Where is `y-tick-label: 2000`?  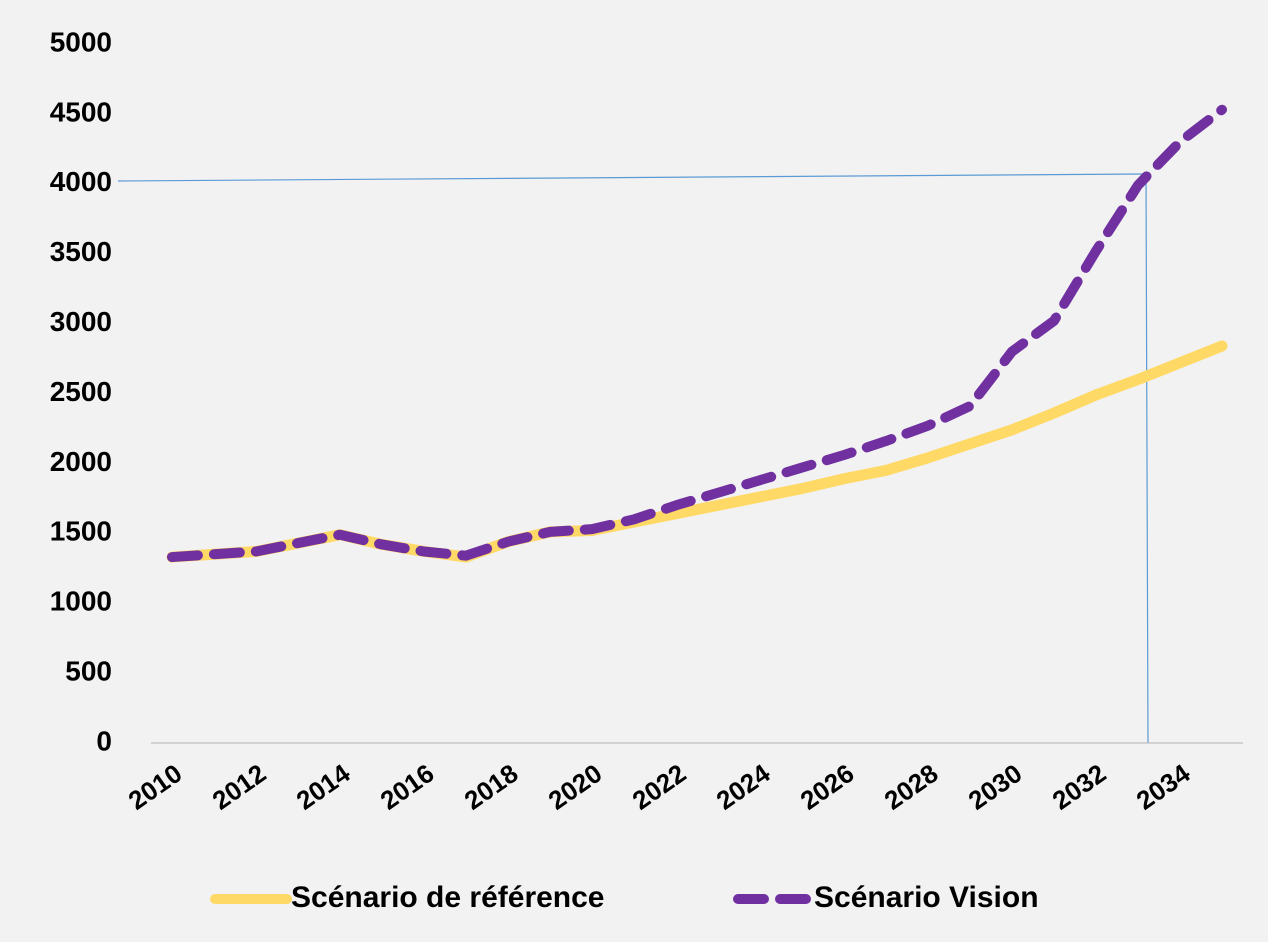
y-tick-label: 2000 is located at coordinates (81, 461).